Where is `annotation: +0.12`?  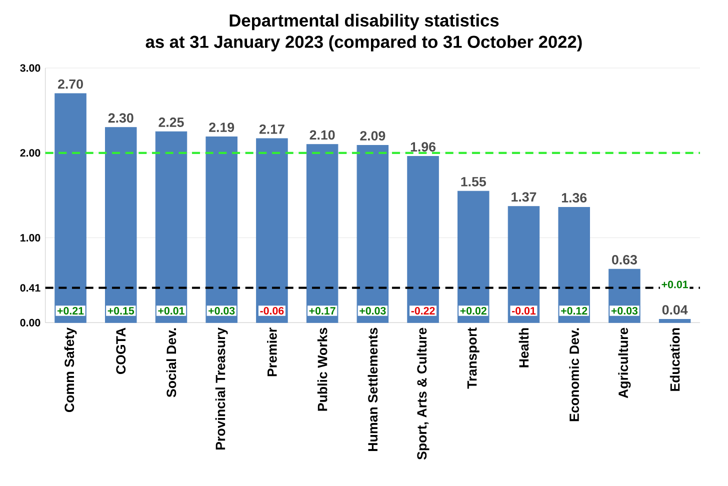
annotation: +0.12 is located at coordinates (574, 311).